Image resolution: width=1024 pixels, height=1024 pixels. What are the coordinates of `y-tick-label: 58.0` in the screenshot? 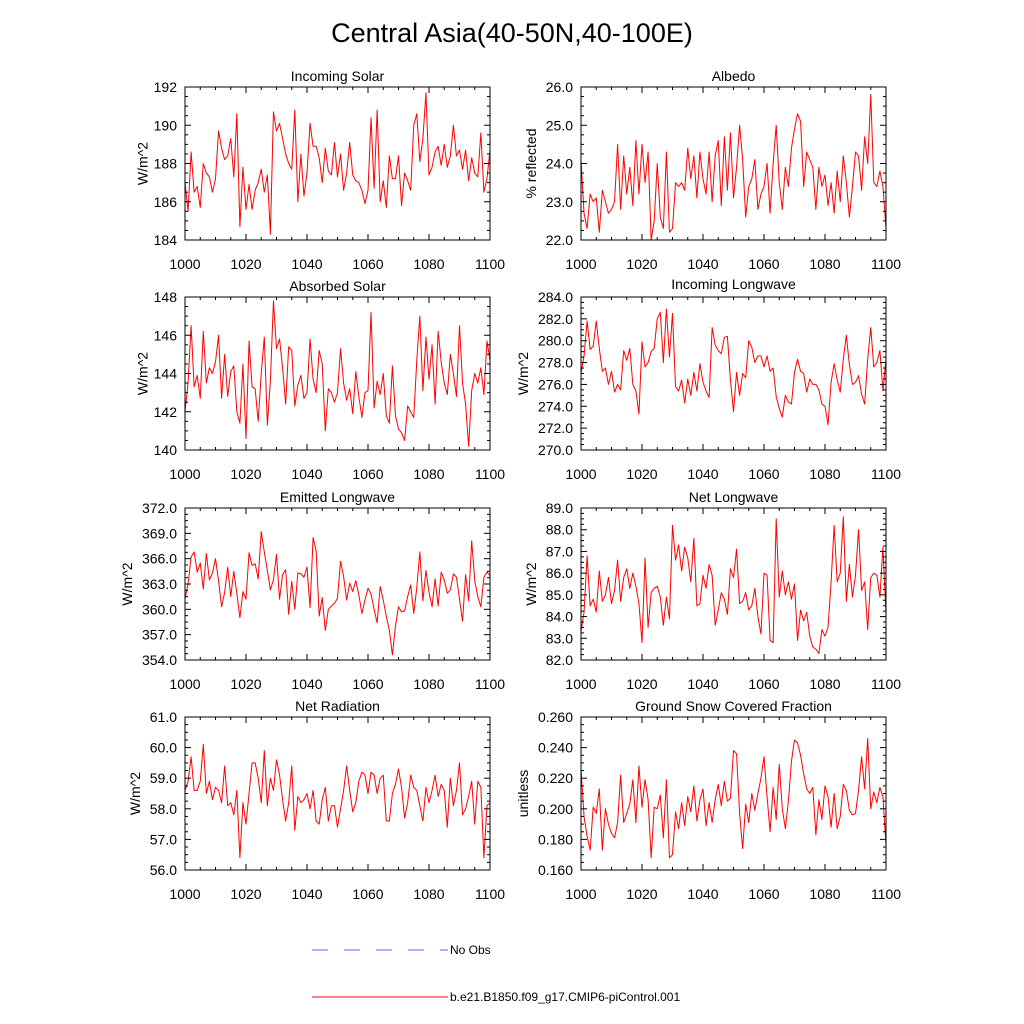 It's located at (163, 809).